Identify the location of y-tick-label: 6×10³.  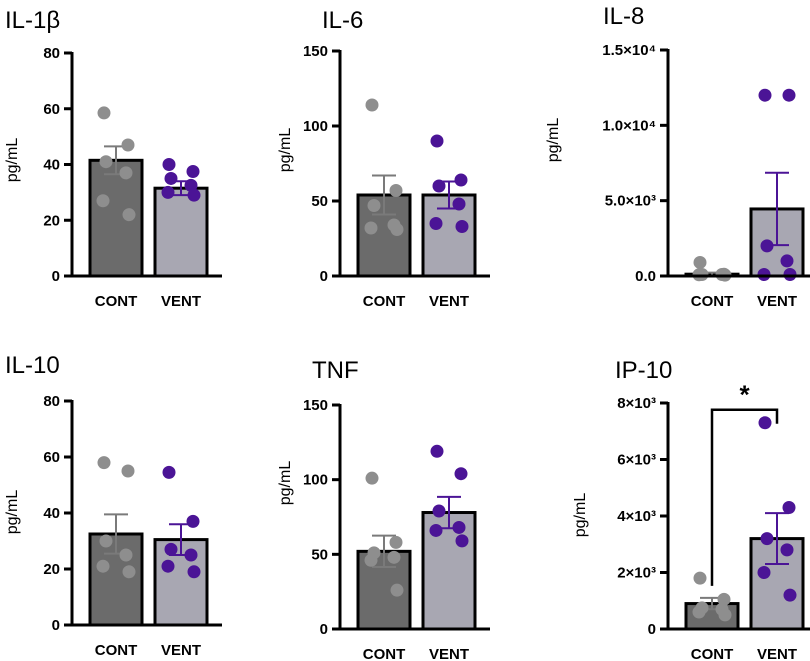
(636, 460).